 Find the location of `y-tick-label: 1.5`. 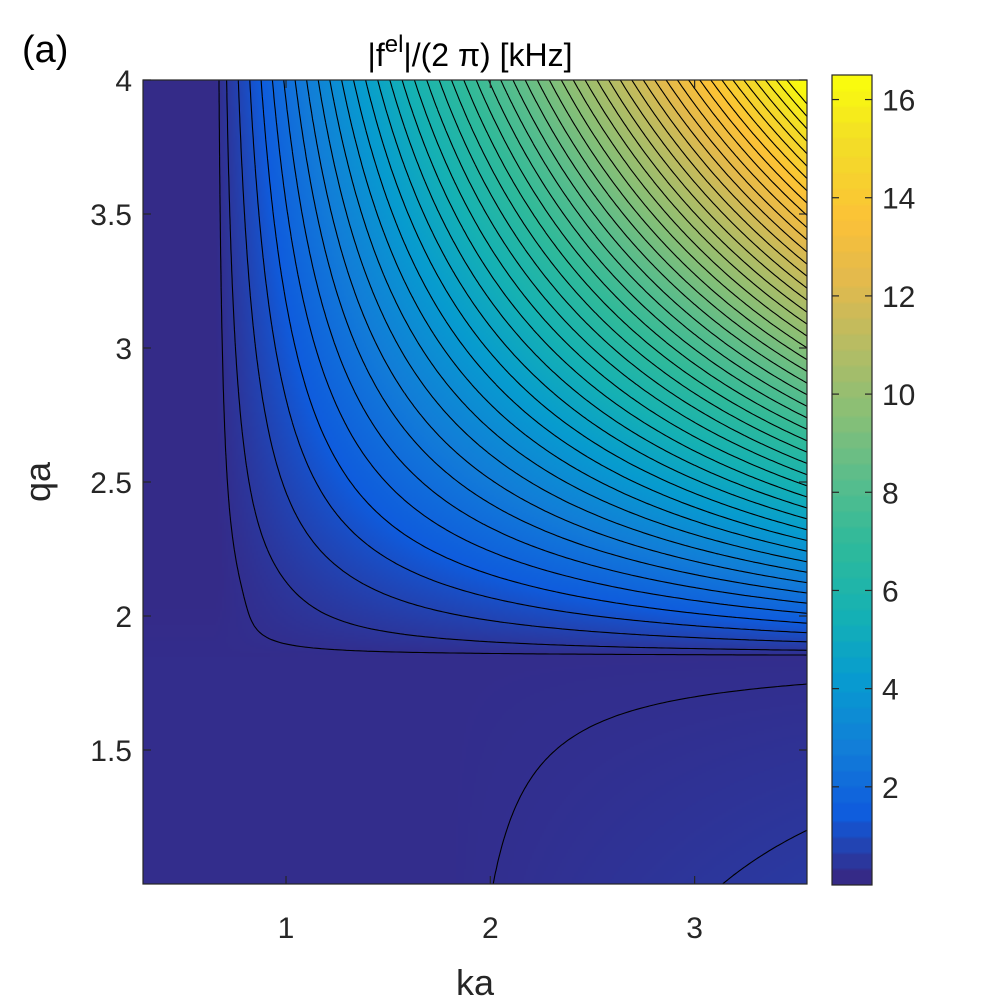

y-tick-label: 1.5 is located at coordinates (111, 751).